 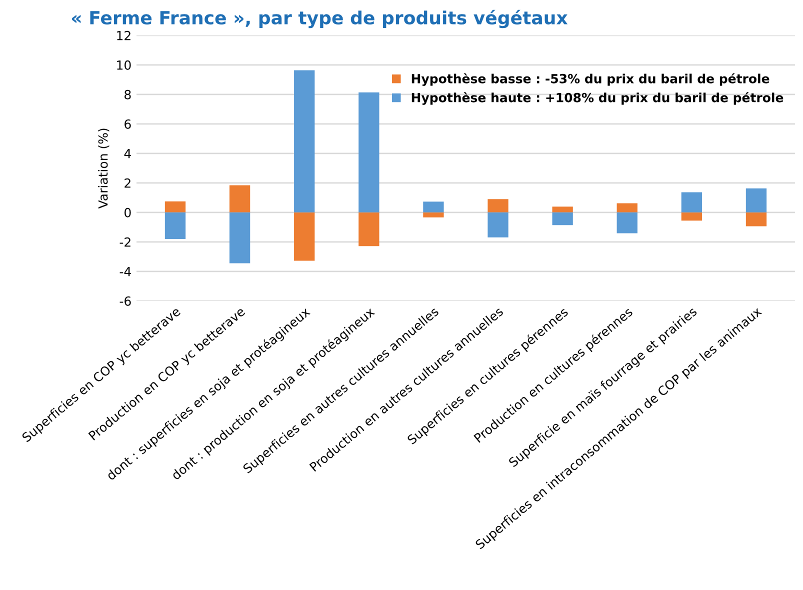 What do you see at coordinates (127, 183) in the screenshot?
I see `y-tick-label: 2` at bounding box center [127, 183].